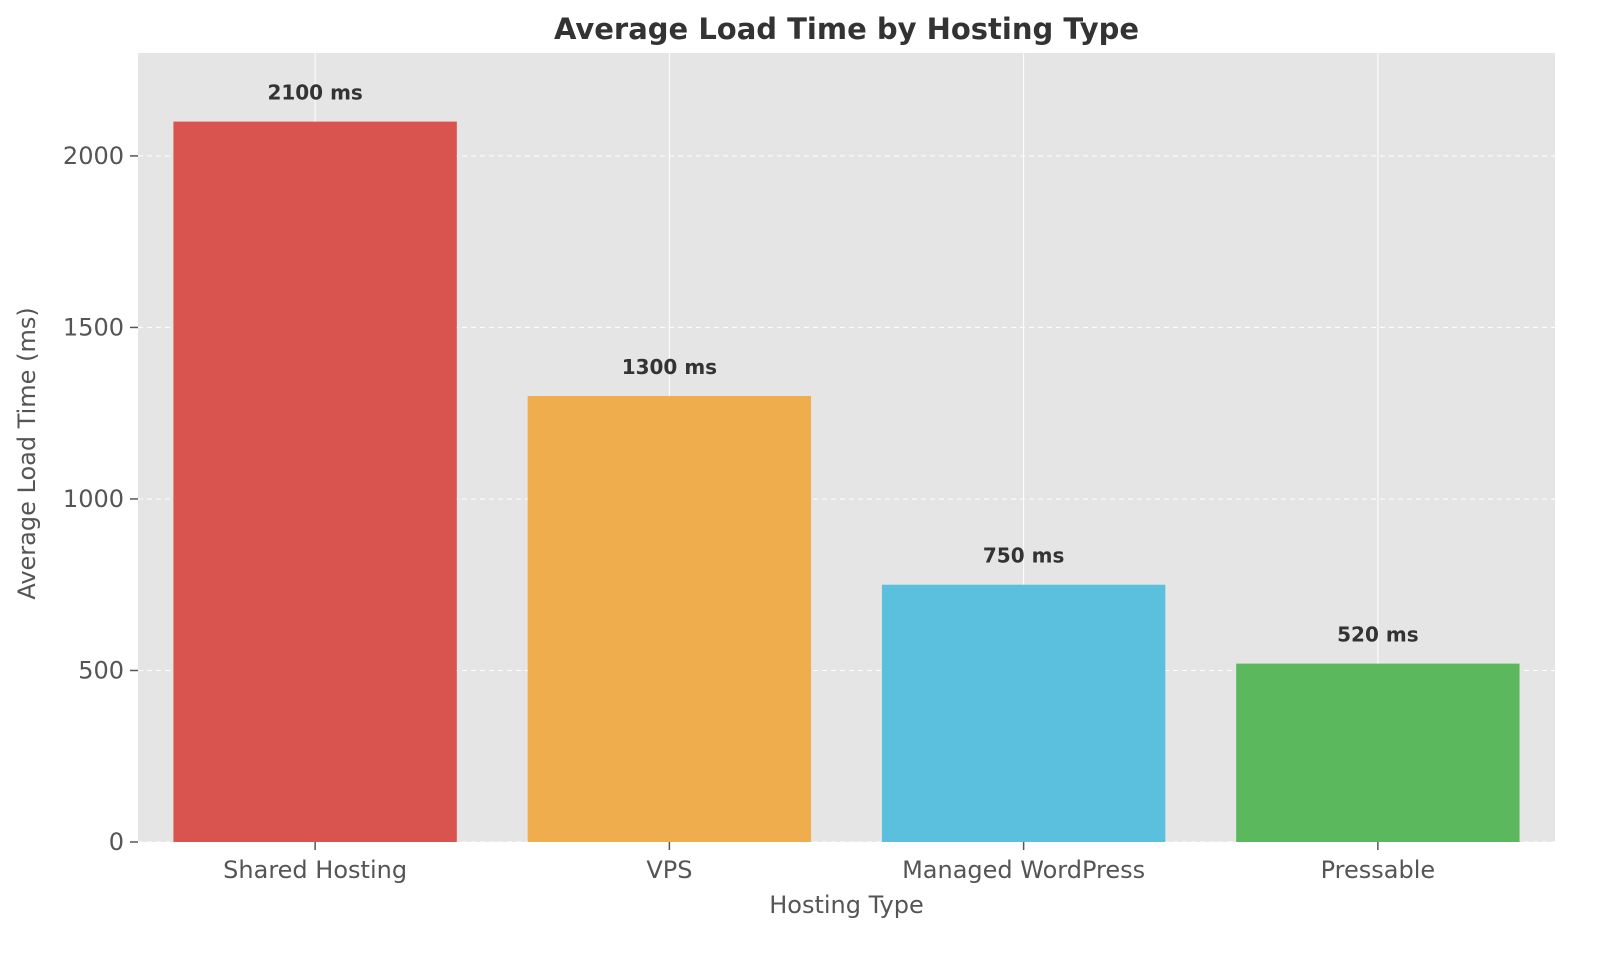  What do you see at coordinates (27, 453) in the screenshot?
I see `y-axis-label: Average Load Time (ms)` at bounding box center [27, 453].